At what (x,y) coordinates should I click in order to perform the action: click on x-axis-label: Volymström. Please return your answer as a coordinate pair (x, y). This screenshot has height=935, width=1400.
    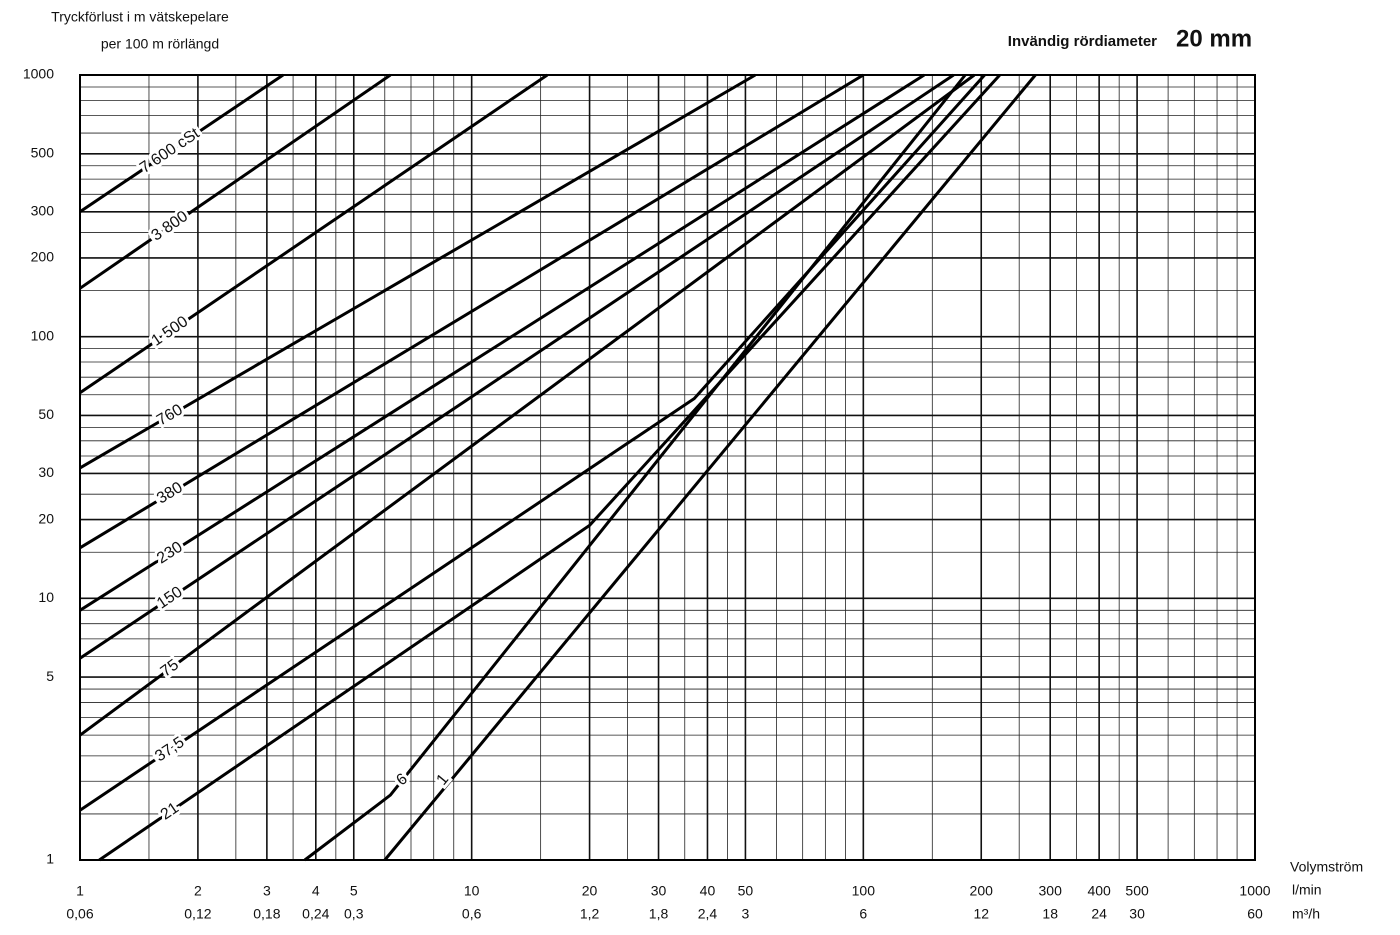
    Looking at the image, I should click on (1326, 867).